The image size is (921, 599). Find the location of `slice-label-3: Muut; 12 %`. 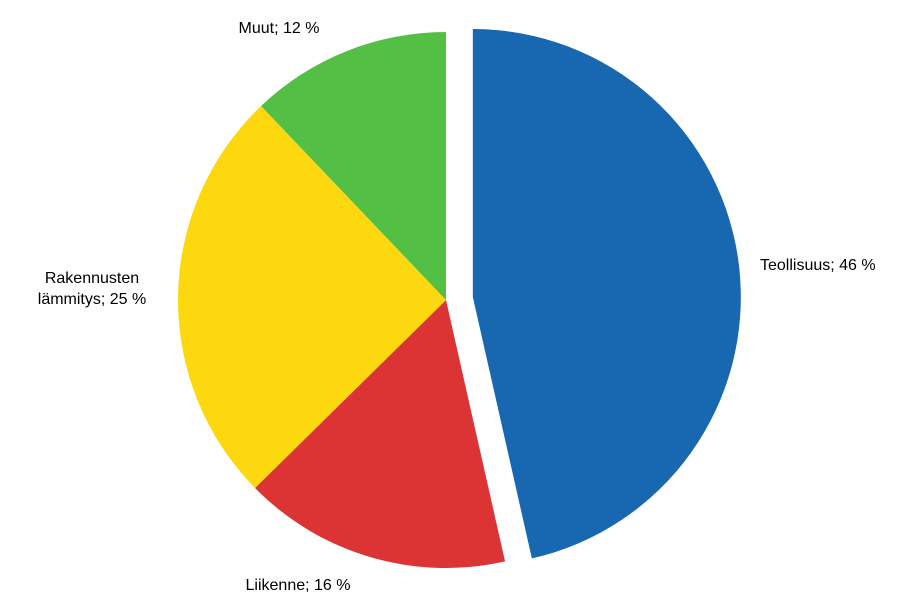

slice-label-3: Muut; 12 % is located at coordinates (279, 28).